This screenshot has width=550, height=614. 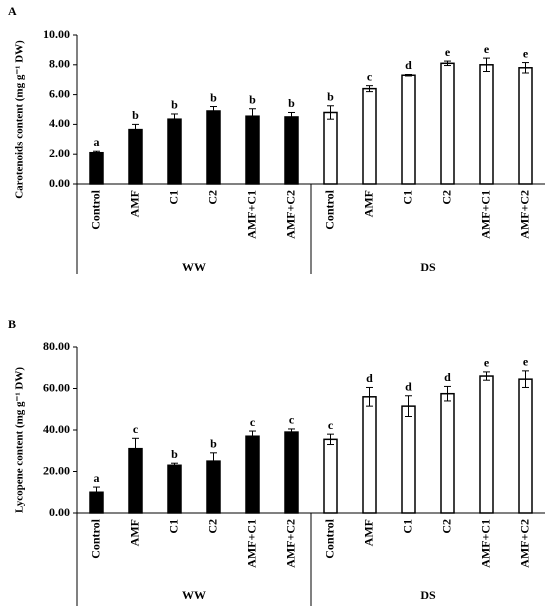 I want to click on y-tick-label: 2.00, so click(x=59, y=153).